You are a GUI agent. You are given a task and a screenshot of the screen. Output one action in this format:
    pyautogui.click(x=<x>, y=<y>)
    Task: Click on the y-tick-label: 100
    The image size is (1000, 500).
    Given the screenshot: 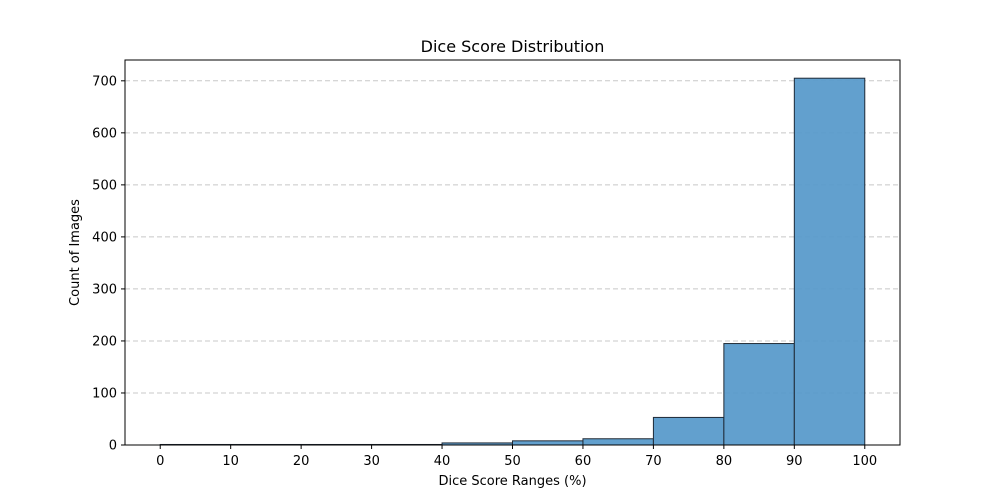 What is the action you would take?
    pyautogui.click(x=104, y=393)
    